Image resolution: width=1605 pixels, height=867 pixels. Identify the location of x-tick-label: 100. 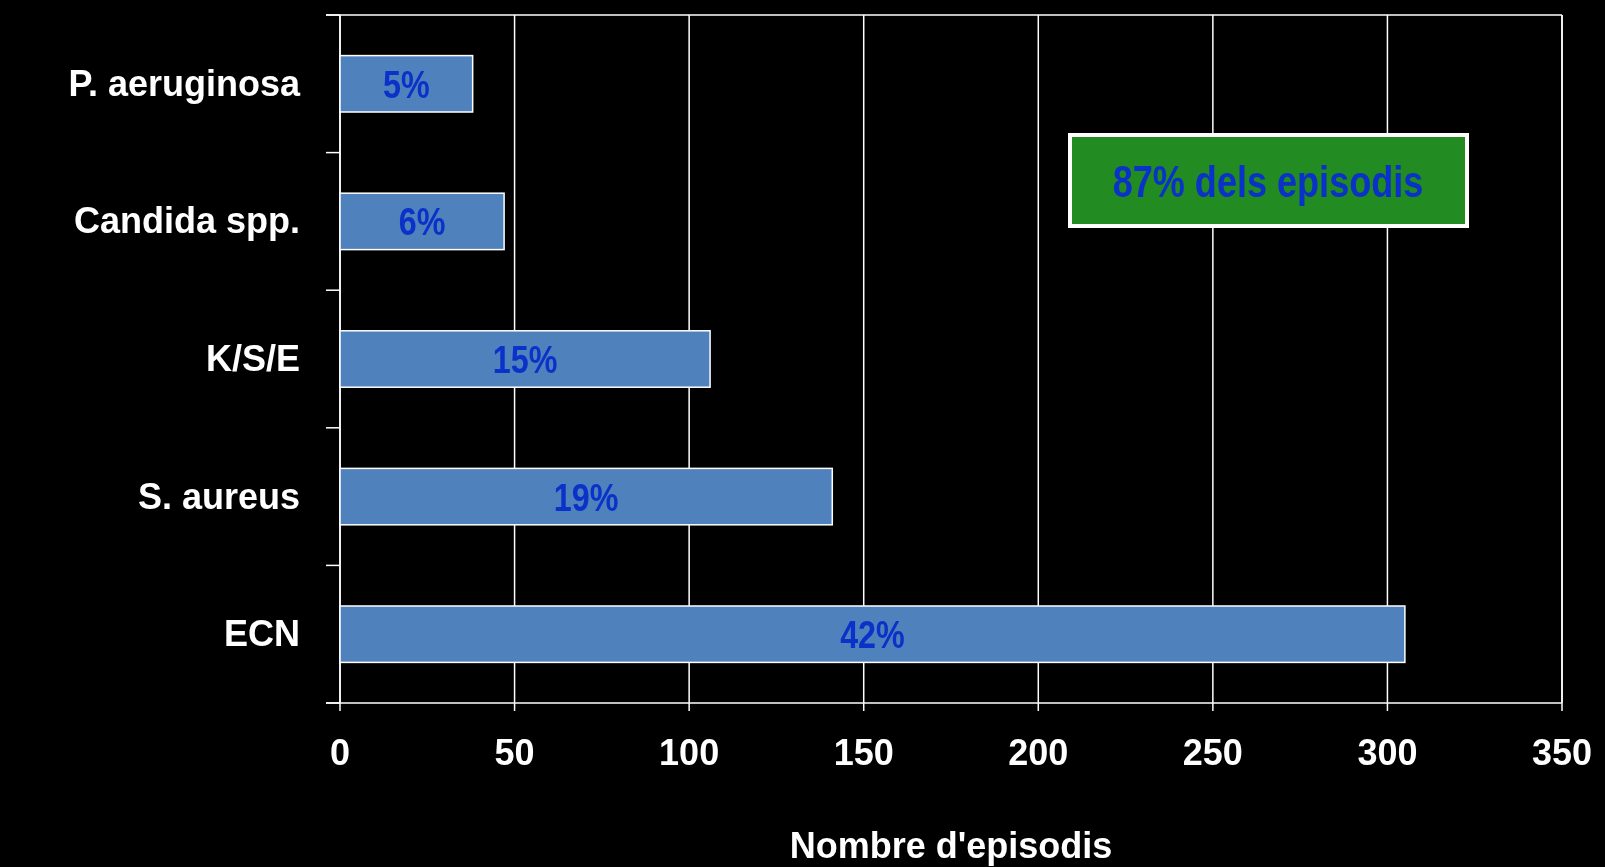
(689, 752).